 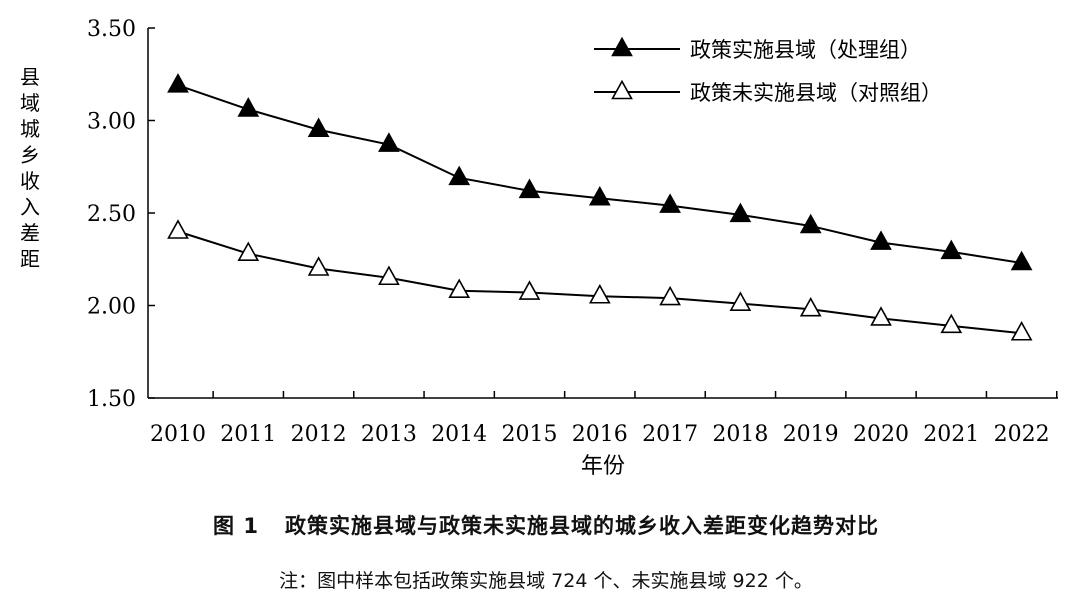 I want to click on legend-label: 政策未实施县域（对照组）, so click(x=816, y=93).